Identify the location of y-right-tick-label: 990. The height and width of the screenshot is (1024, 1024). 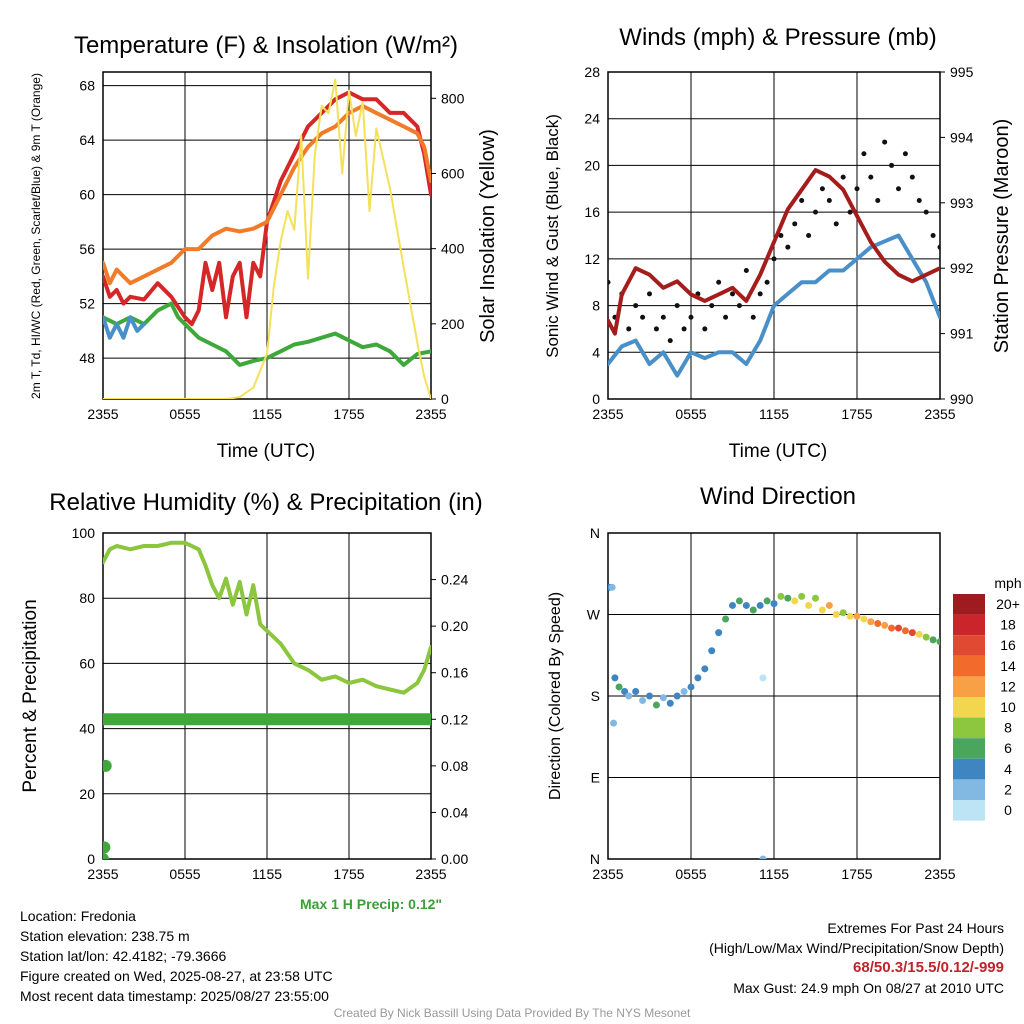
(962, 399).